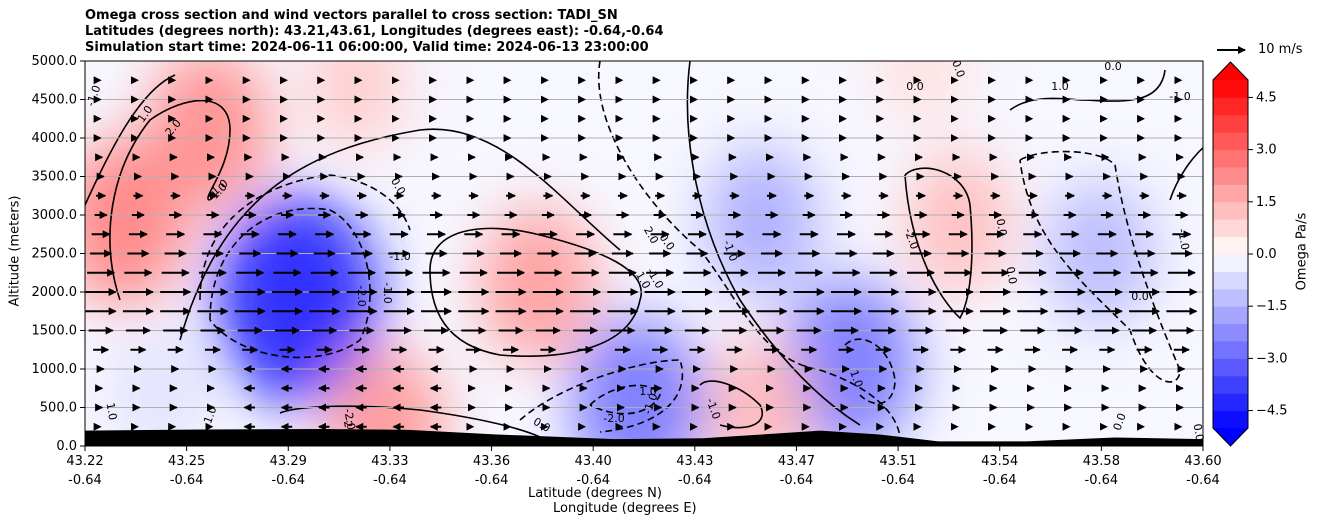 The width and height of the screenshot is (1320, 526). What do you see at coordinates (55, 215) in the screenshot?
I see `y-tick-label: 3000.0` at bounding box center [55, 215].